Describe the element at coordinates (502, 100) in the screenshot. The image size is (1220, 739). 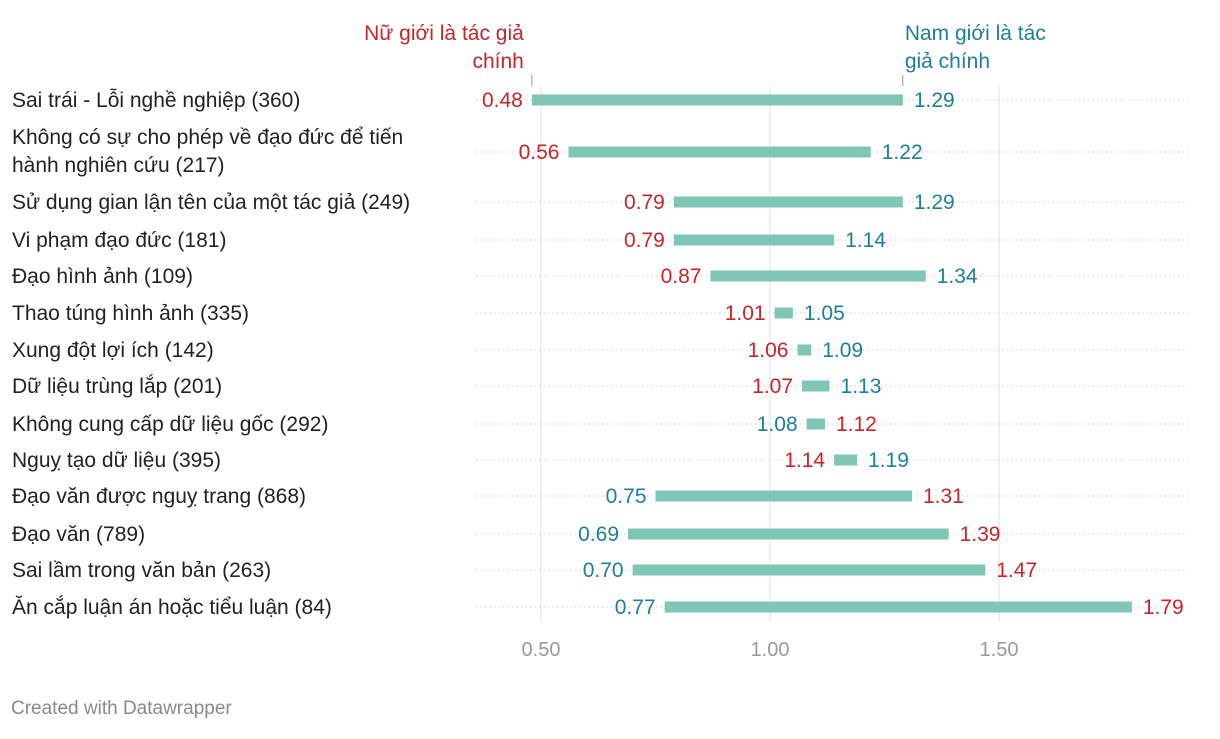
I see `female-value-label: 0.48` at that location.